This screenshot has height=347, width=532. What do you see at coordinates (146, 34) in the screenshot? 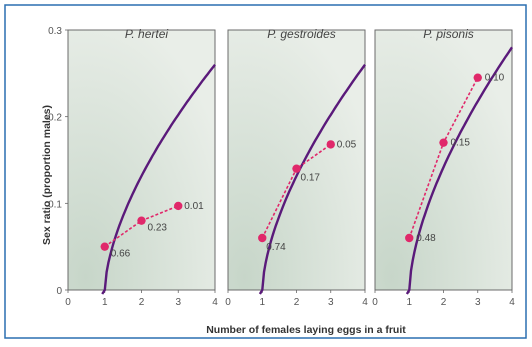
I see `panel-title: P. hertei` at bounding box center [146, 34].